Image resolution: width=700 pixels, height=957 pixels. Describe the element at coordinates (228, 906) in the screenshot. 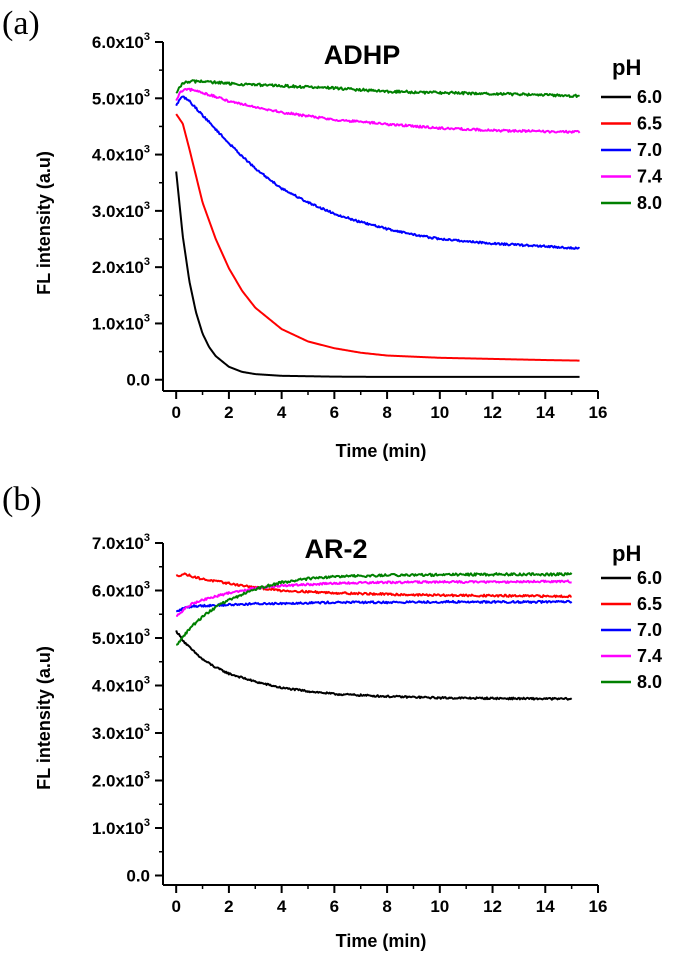

I see `panel-b-x-tick-label: 2` at that location.